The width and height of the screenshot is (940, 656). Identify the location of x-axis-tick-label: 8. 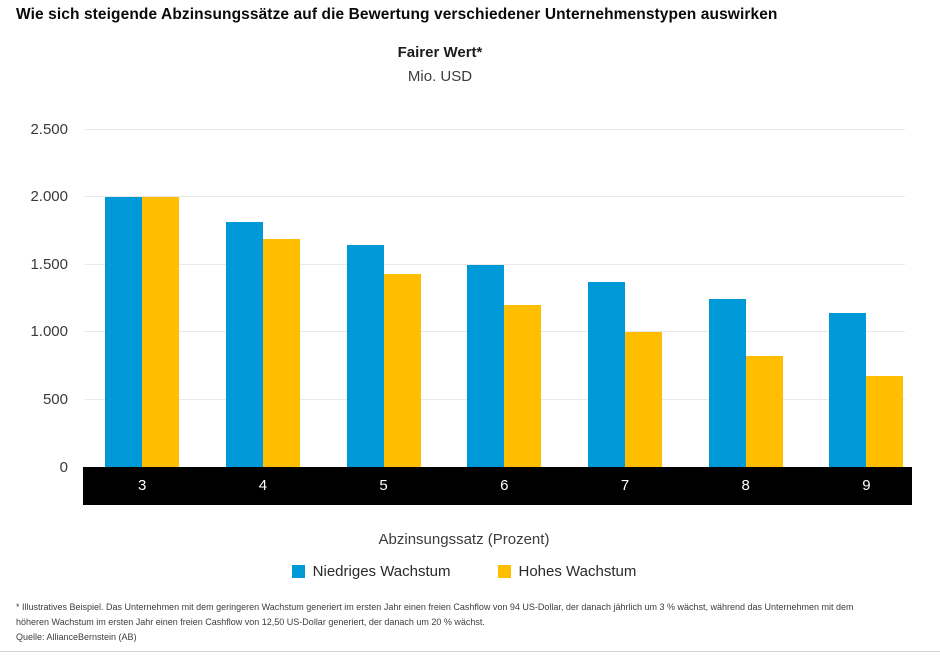
(745, 485).